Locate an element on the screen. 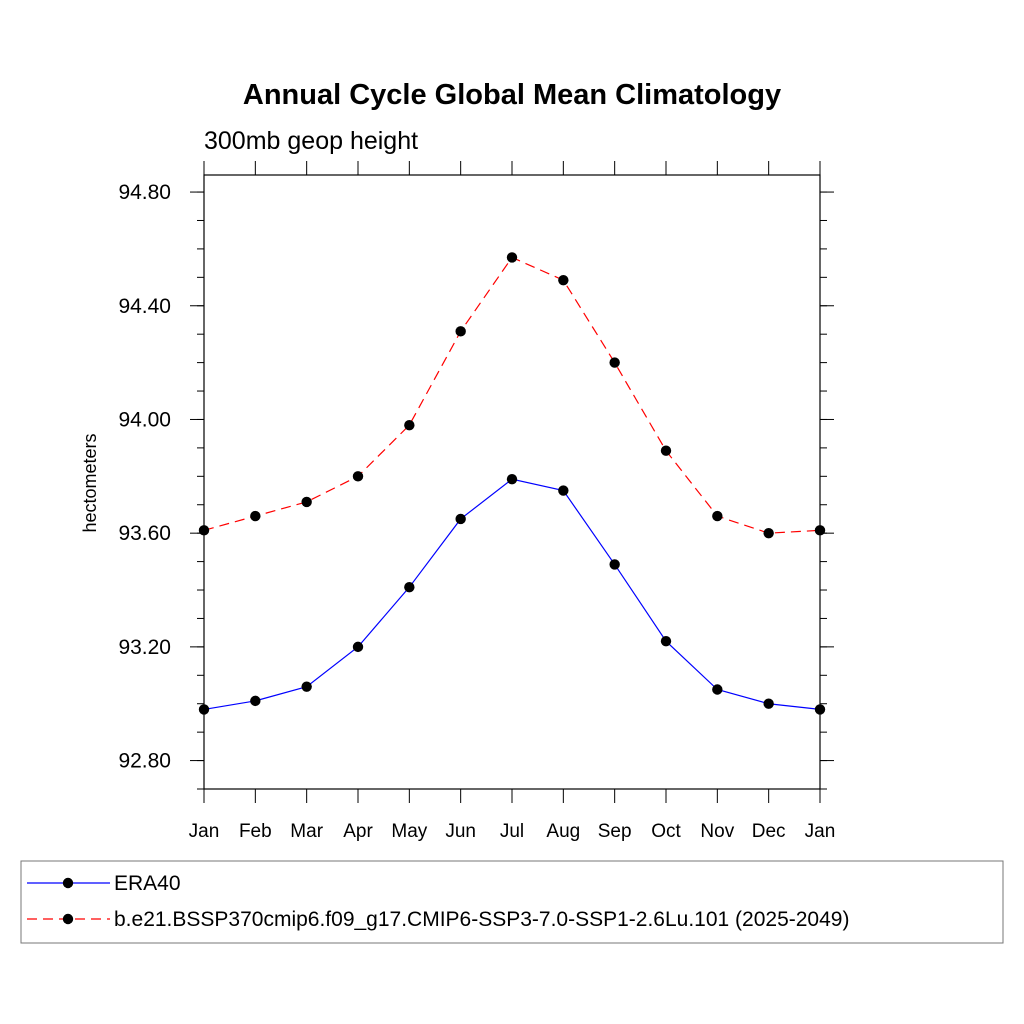  x-tick-label: Jun is located at coordinates (460, 831).